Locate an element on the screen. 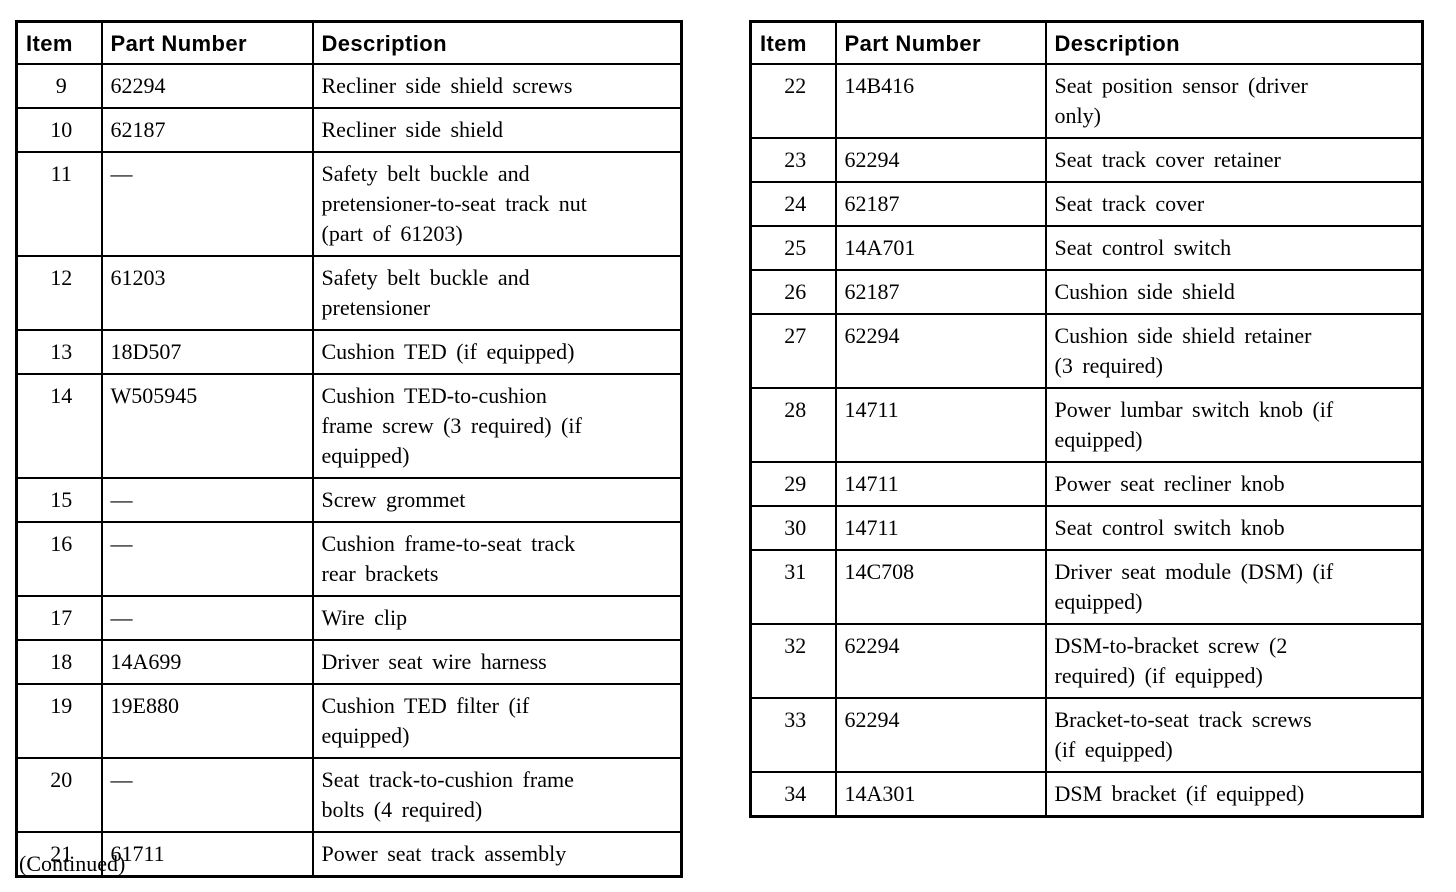  cell-description: Power seat recliner knob is located at coordinates (1234, 484).